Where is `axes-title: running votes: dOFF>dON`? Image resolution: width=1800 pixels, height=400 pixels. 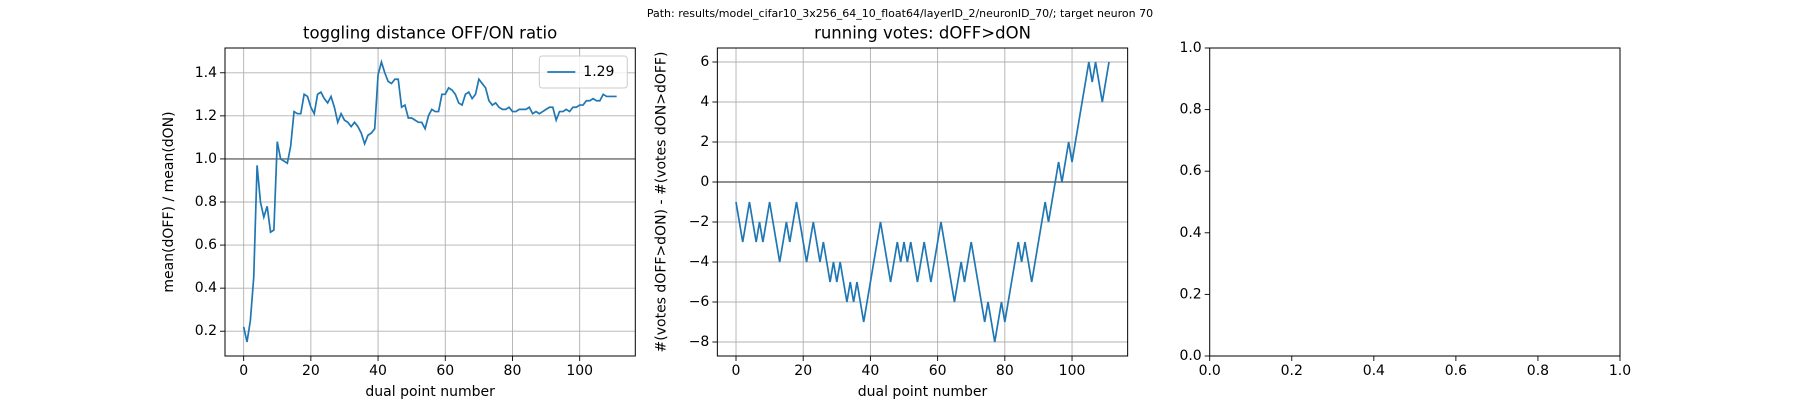
axes-title: running votes: dOFF>dON is located at coordinates (922, 33).